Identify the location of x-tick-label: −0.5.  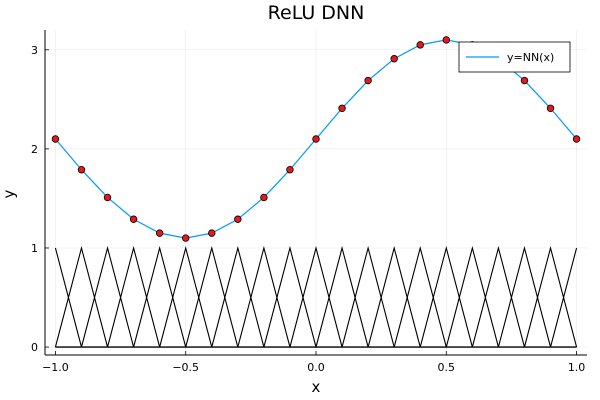
(185, 367).